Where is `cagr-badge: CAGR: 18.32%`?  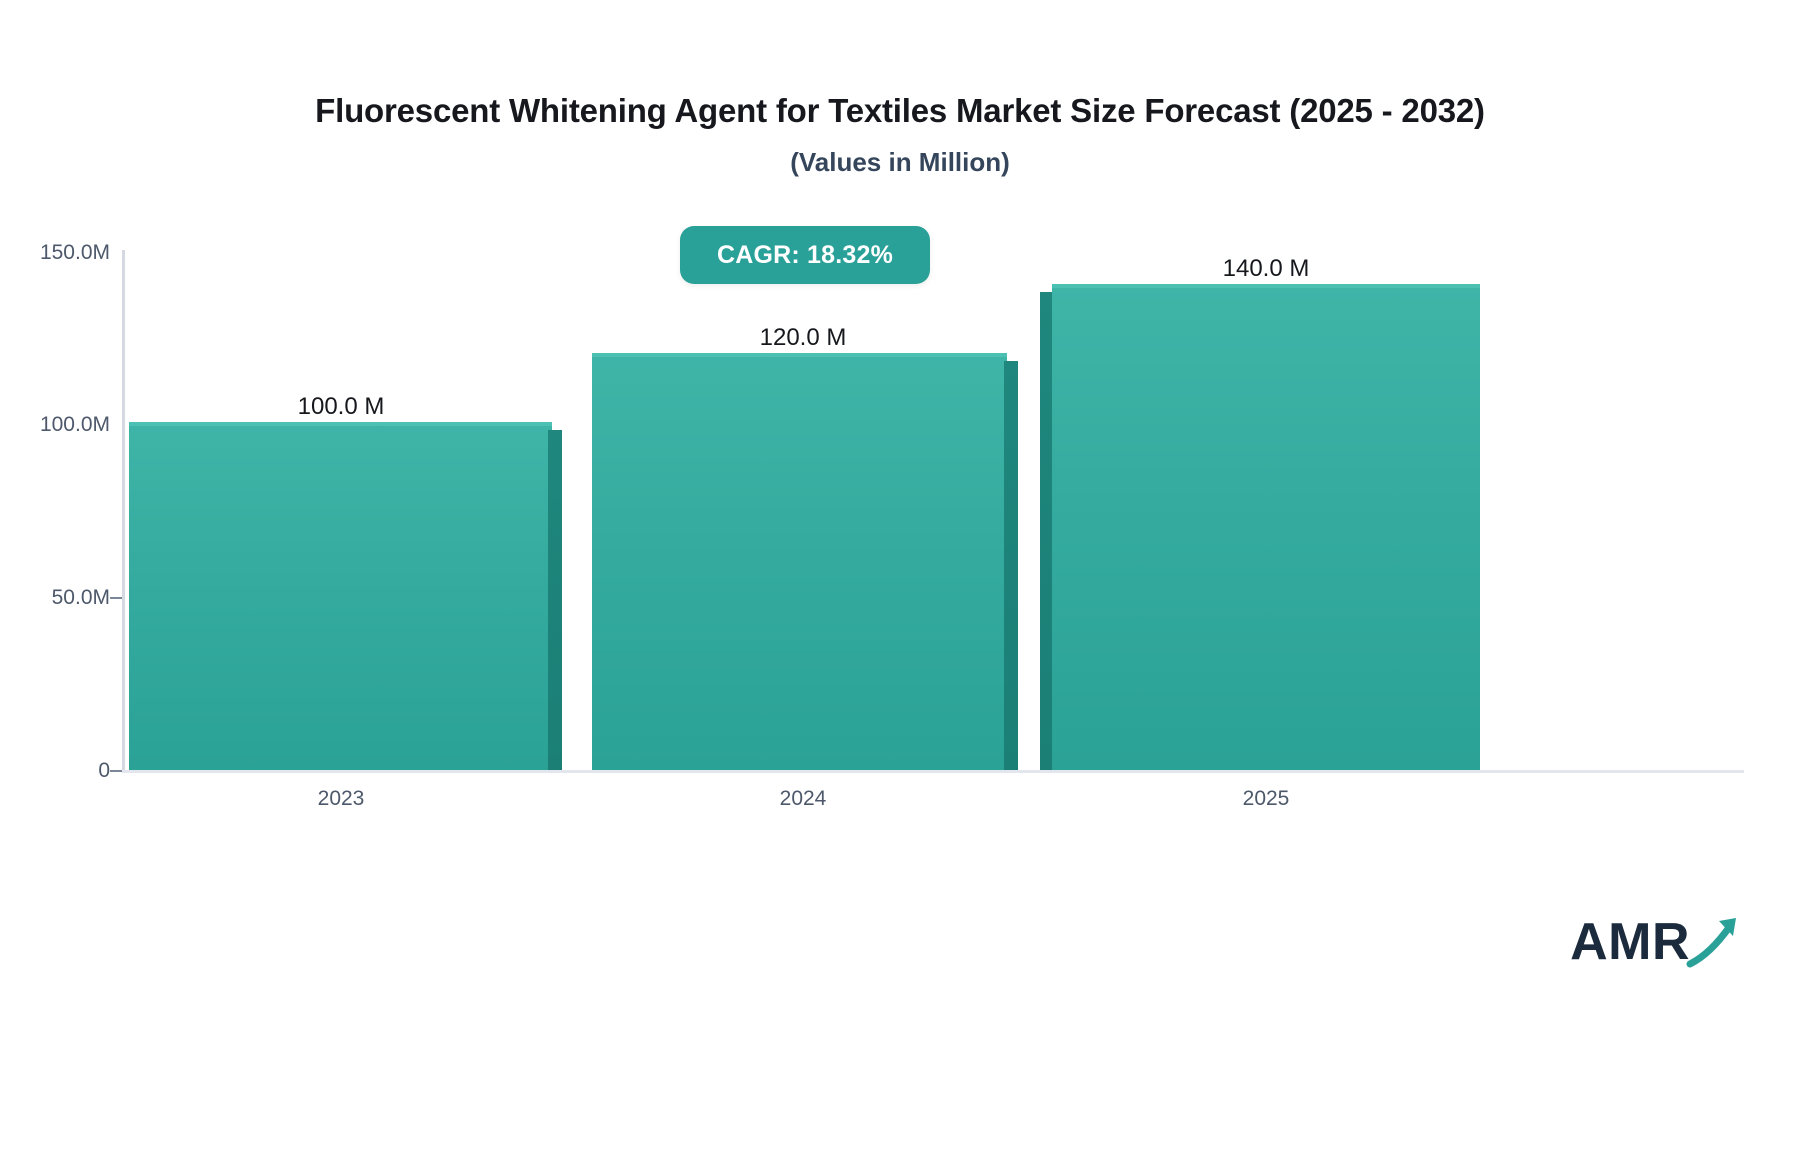
cagr-badge: CAGR: 18.32% is located at coordinates (805, 255).